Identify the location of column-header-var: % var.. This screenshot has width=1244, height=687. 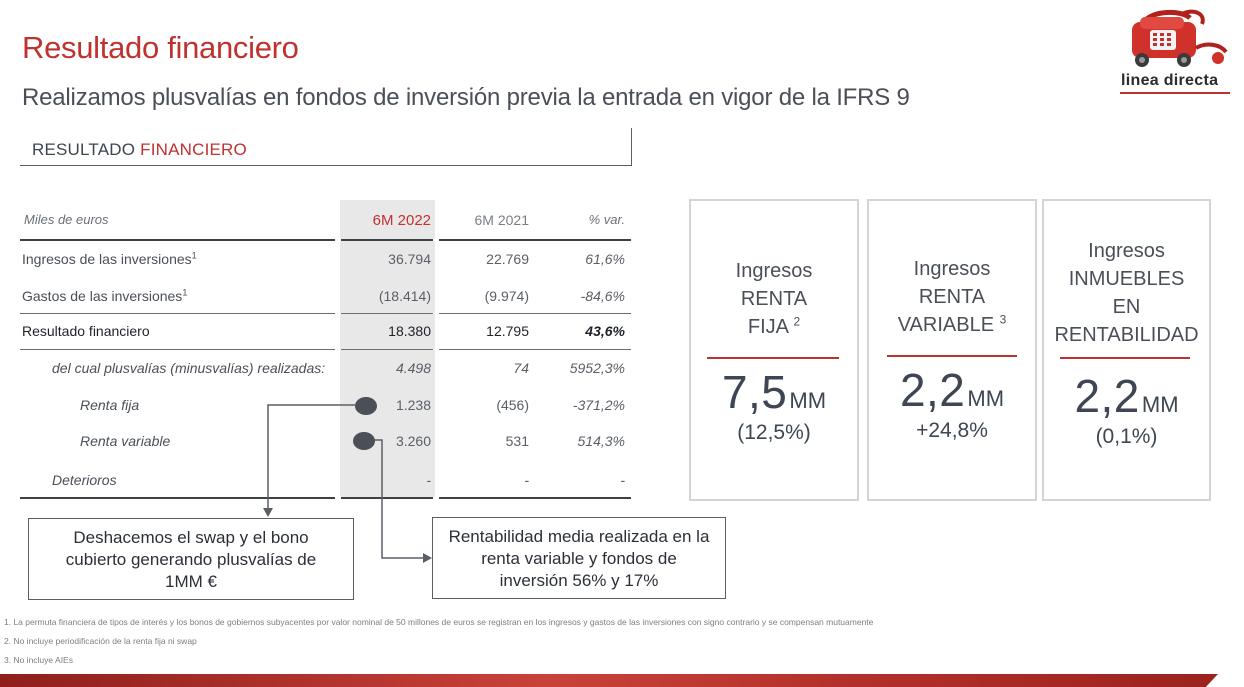
(606, 219).